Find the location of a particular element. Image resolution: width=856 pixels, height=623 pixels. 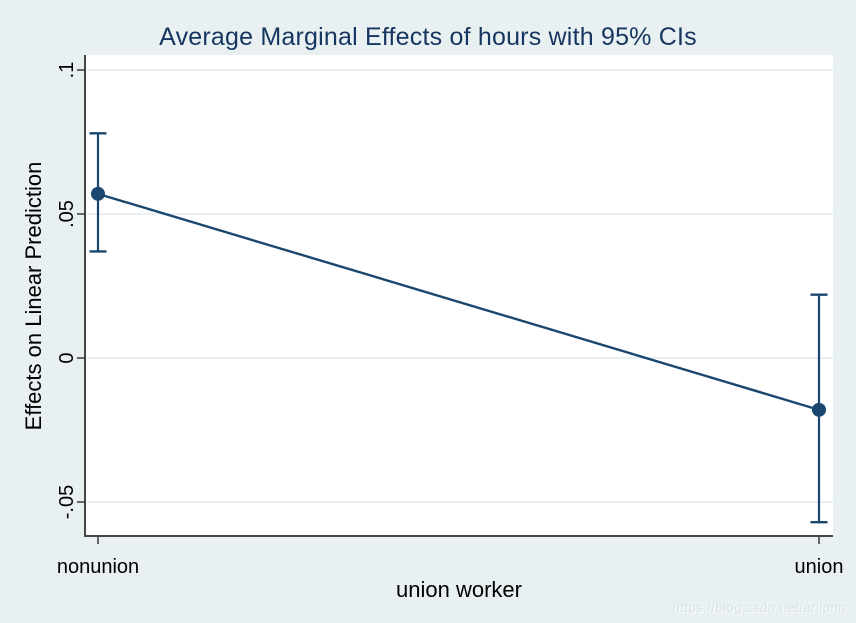

y-tick-label: 0 is located at coordinates (67, 357).